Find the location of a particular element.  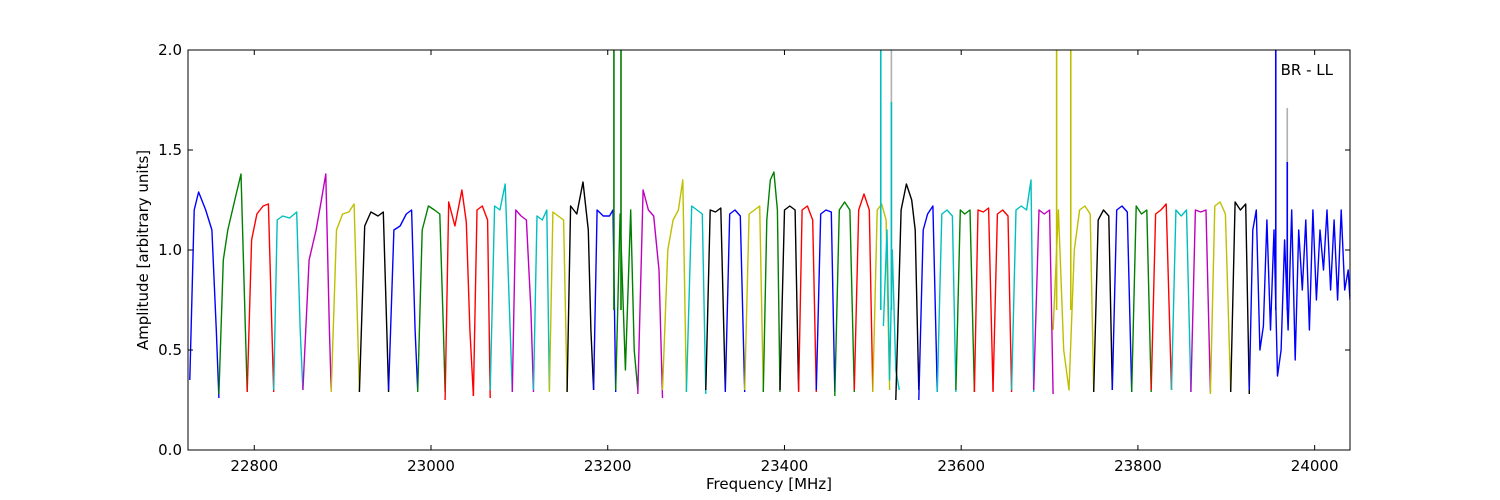

y-tick-label: 2.0 is located at coordinates (170, 50).